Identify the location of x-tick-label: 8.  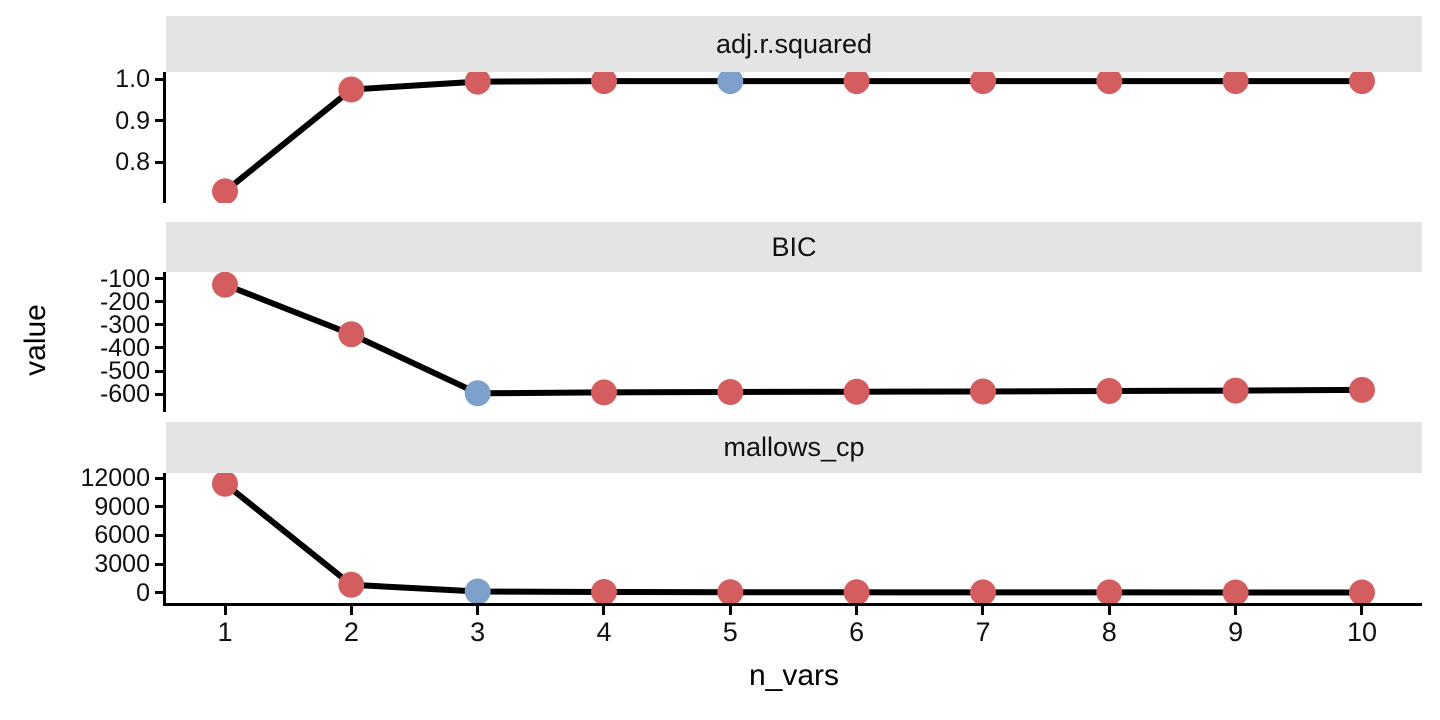
(1109, 632).